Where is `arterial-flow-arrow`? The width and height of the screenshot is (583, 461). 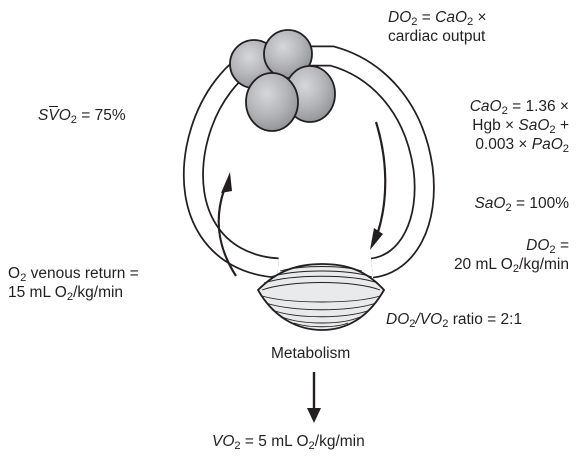 arterial-flow-arrow is located at coordinates (227, 224).